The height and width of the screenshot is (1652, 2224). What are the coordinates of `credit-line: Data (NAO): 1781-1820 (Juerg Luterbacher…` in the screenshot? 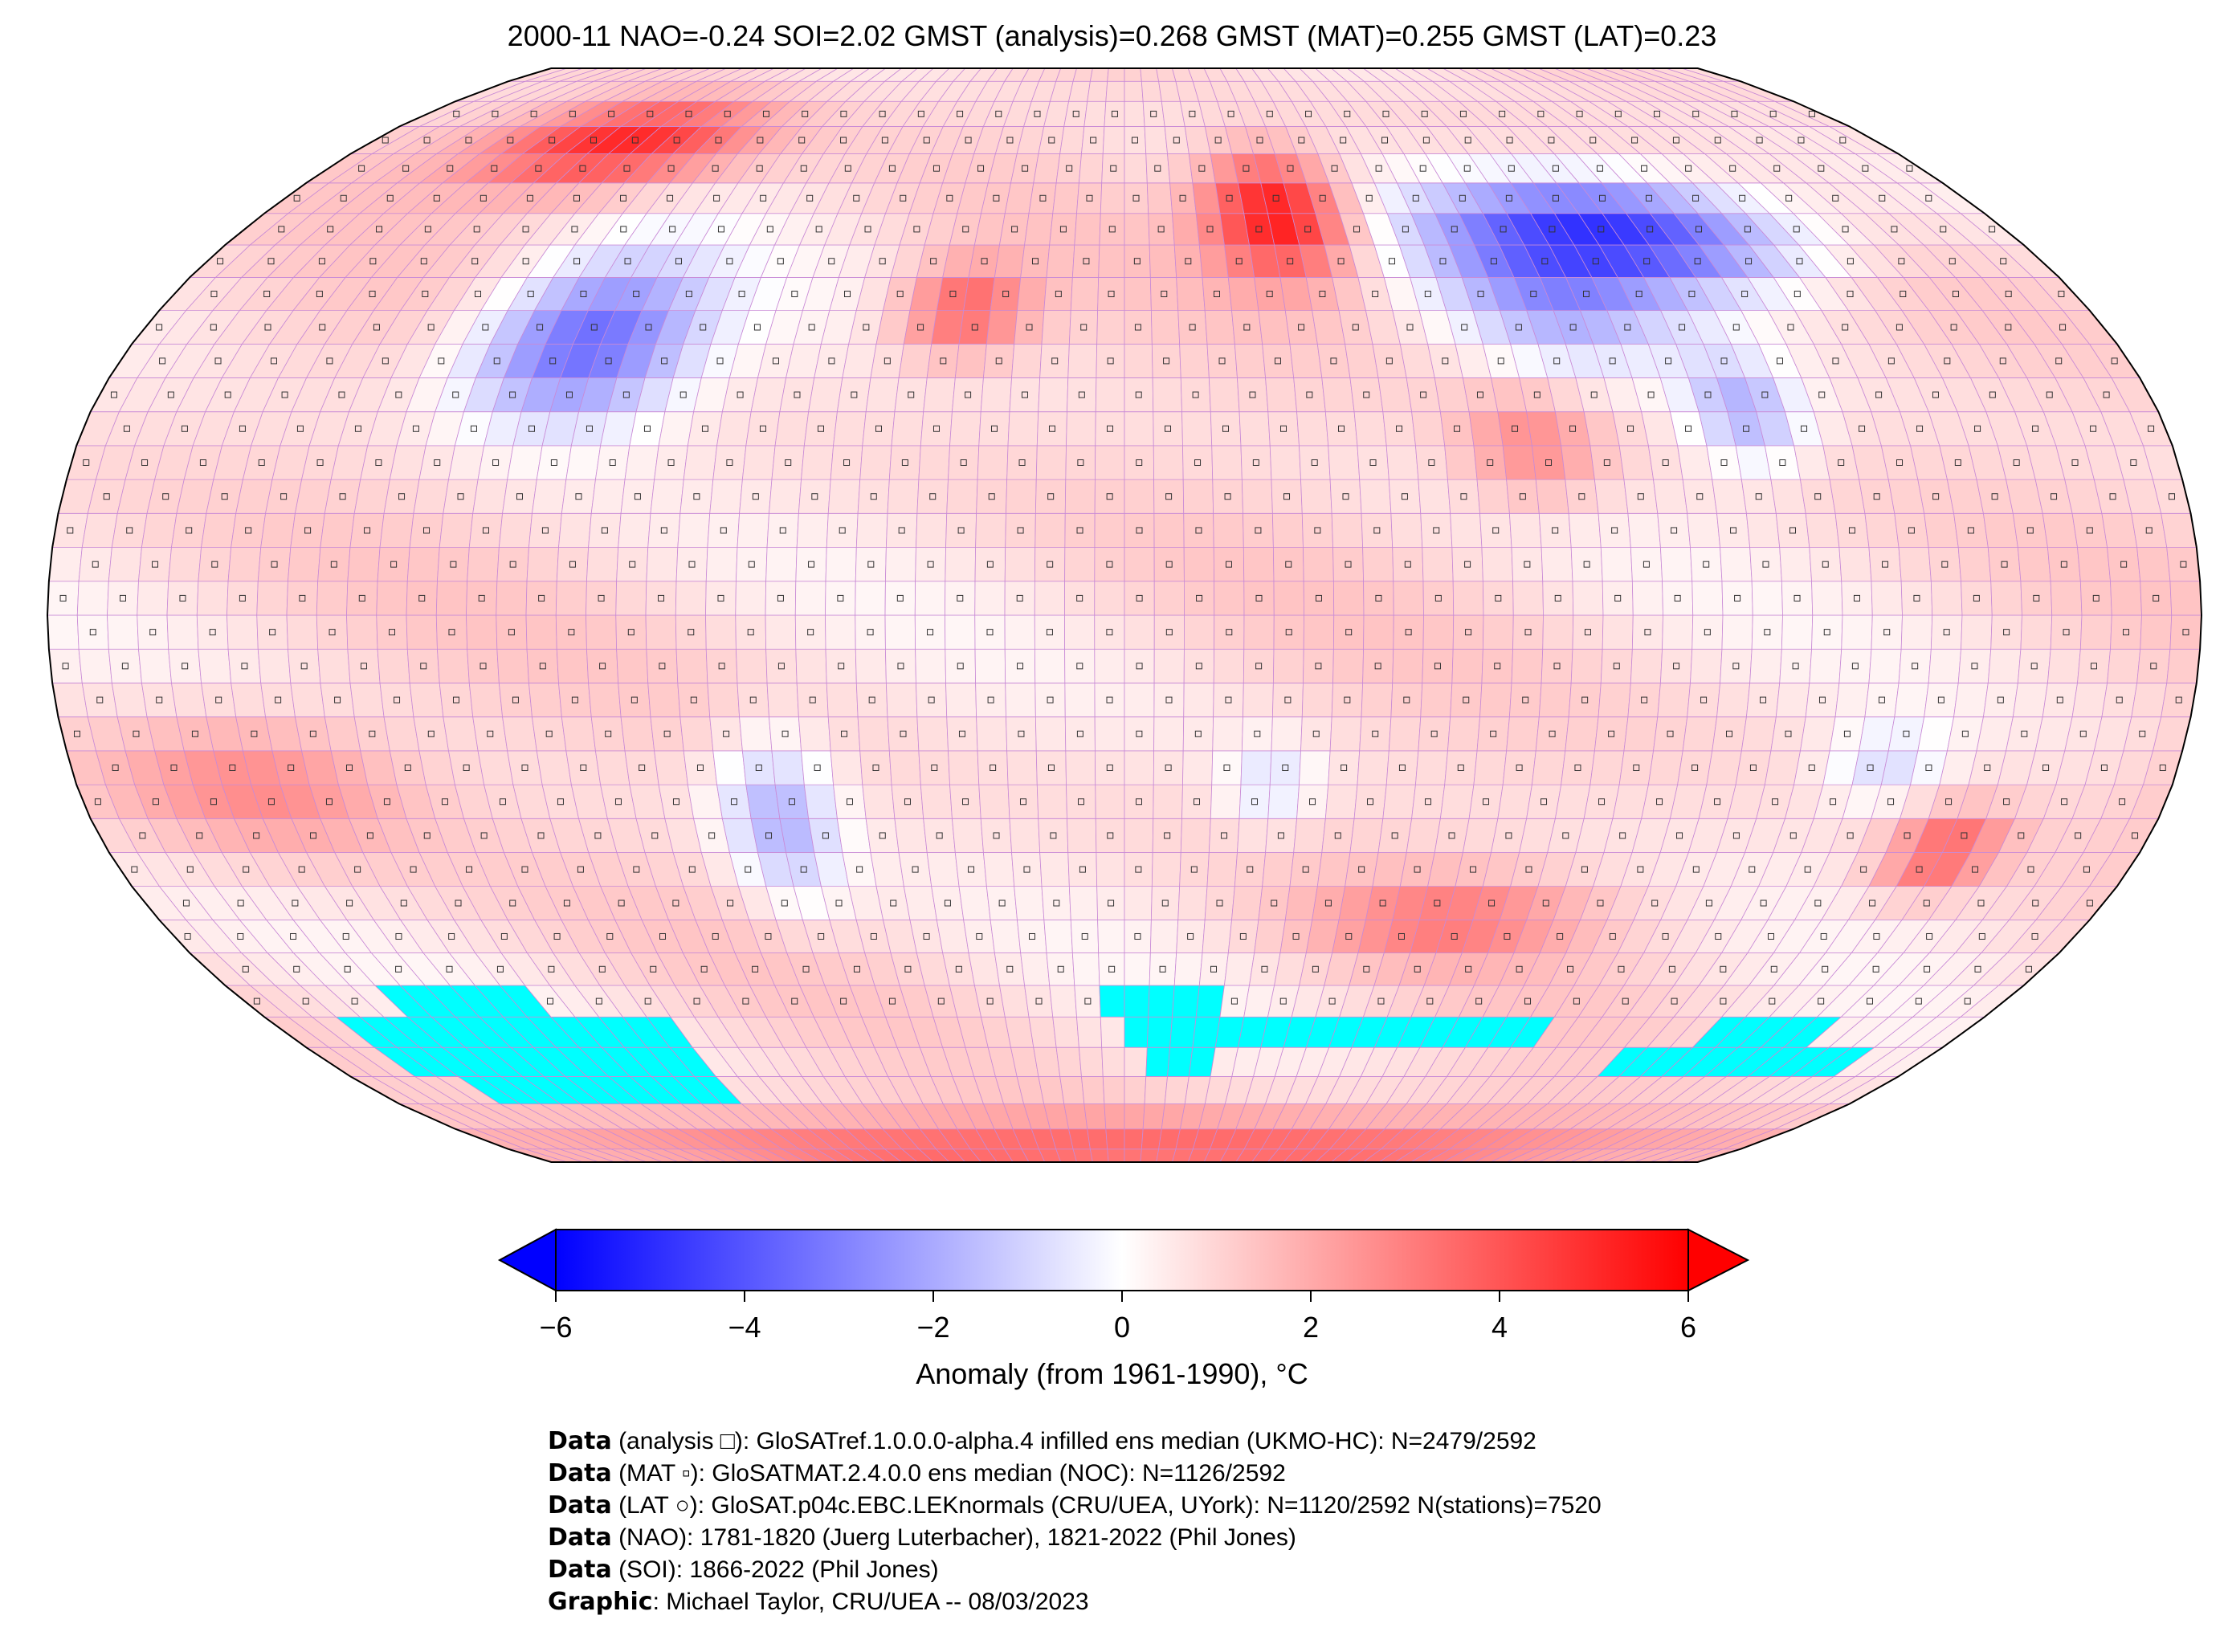 It's located at (1075, 1538).